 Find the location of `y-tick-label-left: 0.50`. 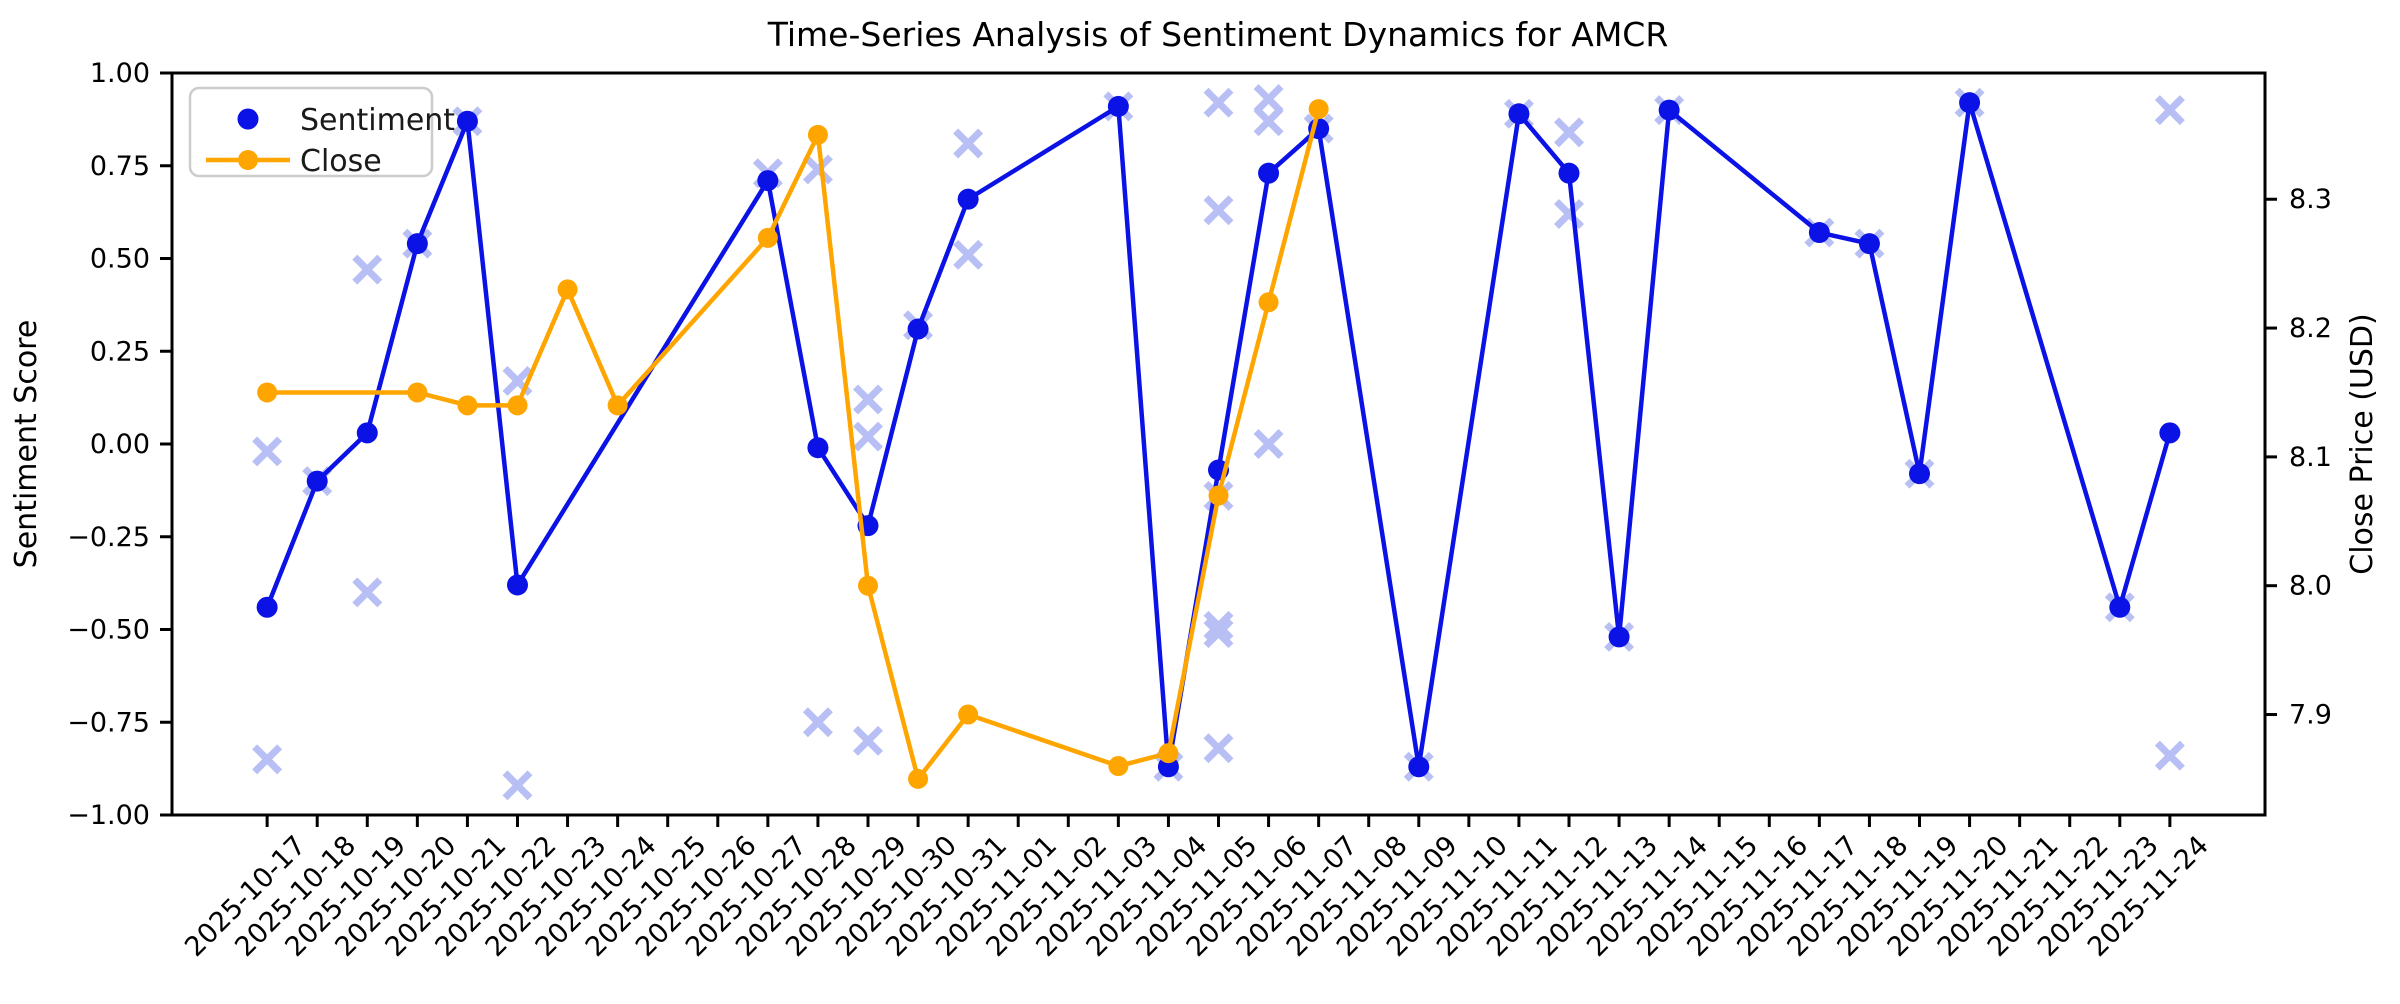

y-tick-label-left: 0.50 is located at coordinates (120, 259).